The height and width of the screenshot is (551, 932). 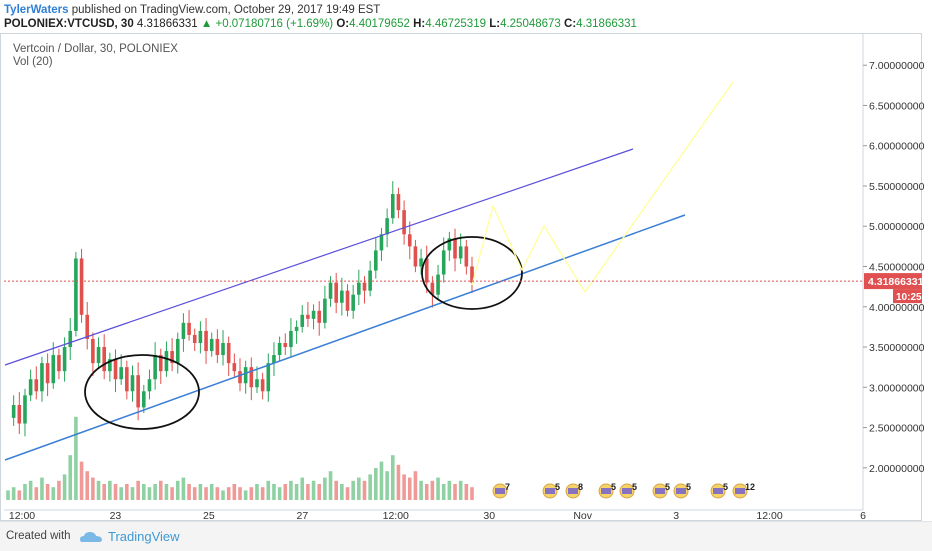 I want to click on event-badge-count: 5, so click(x=725, y=487).